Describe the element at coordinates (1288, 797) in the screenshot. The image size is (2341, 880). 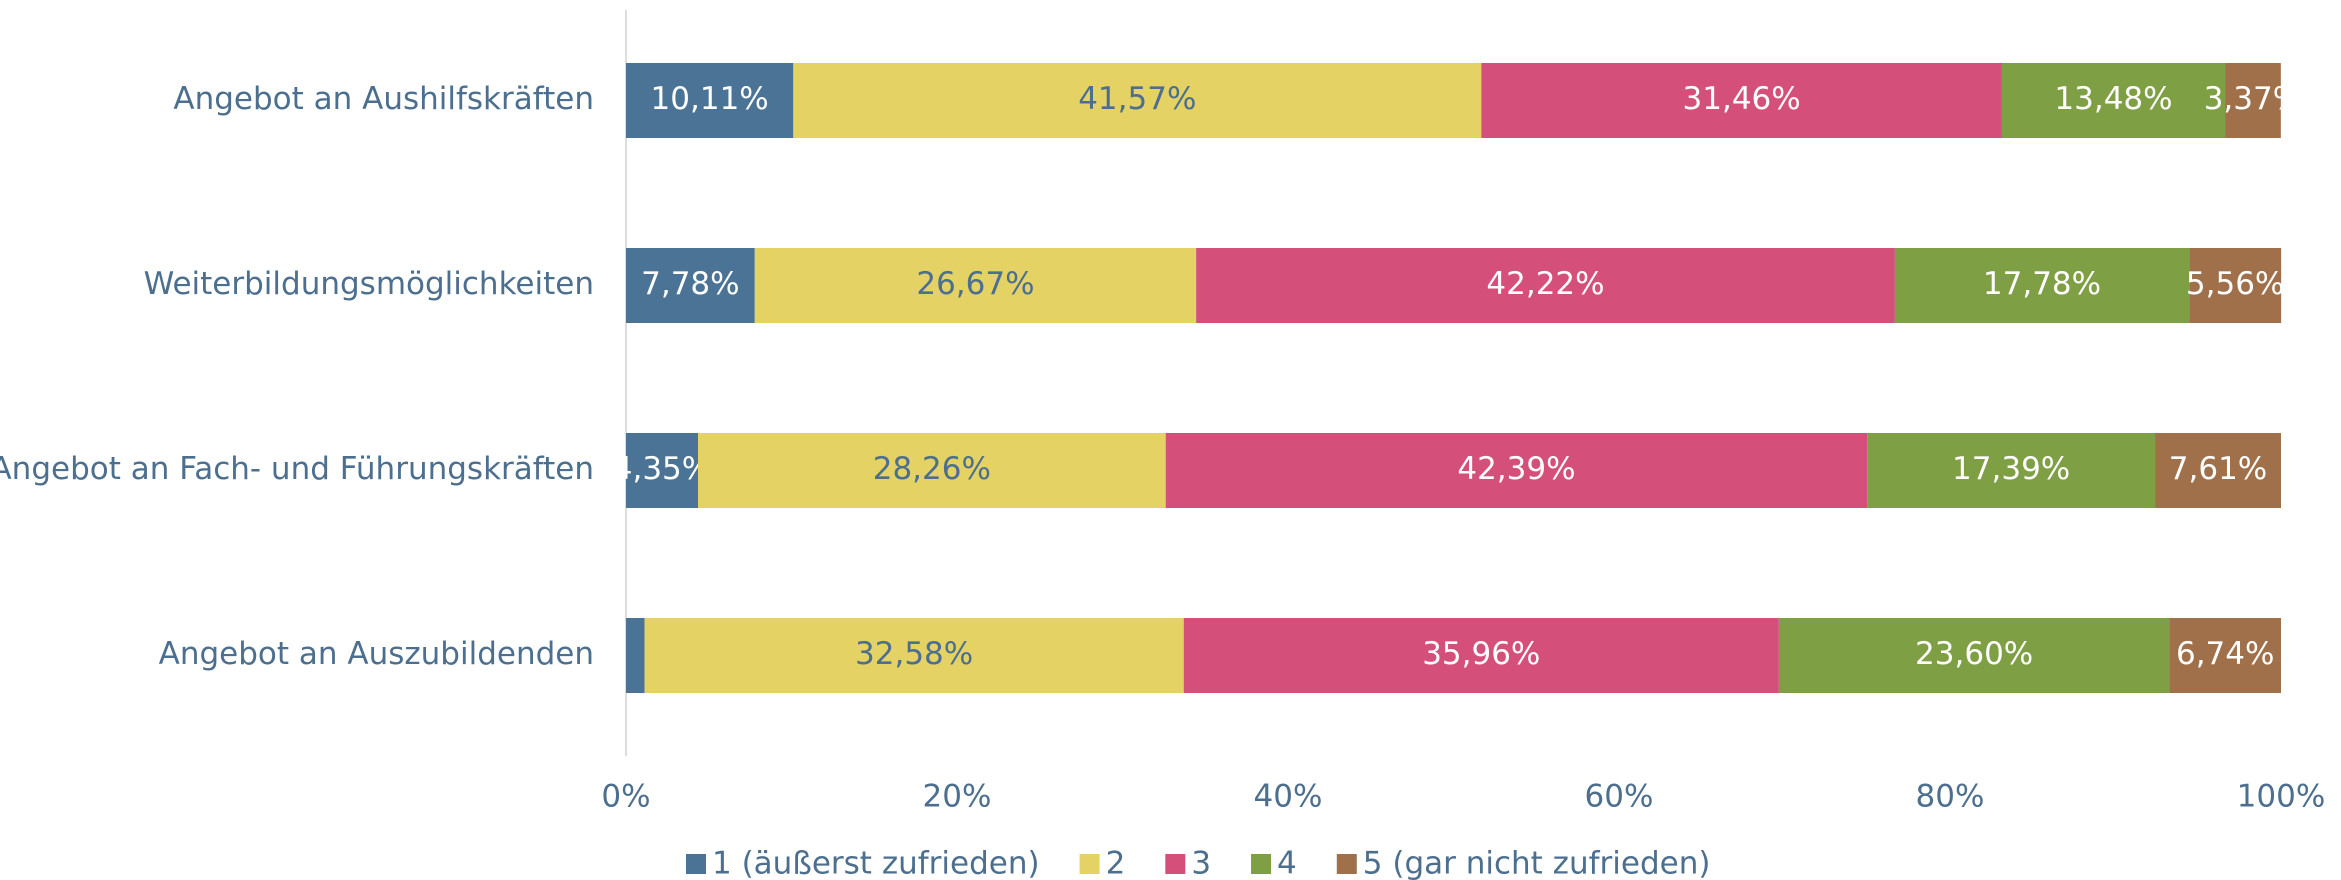
I see `x-tick-label: 40%` at that location.